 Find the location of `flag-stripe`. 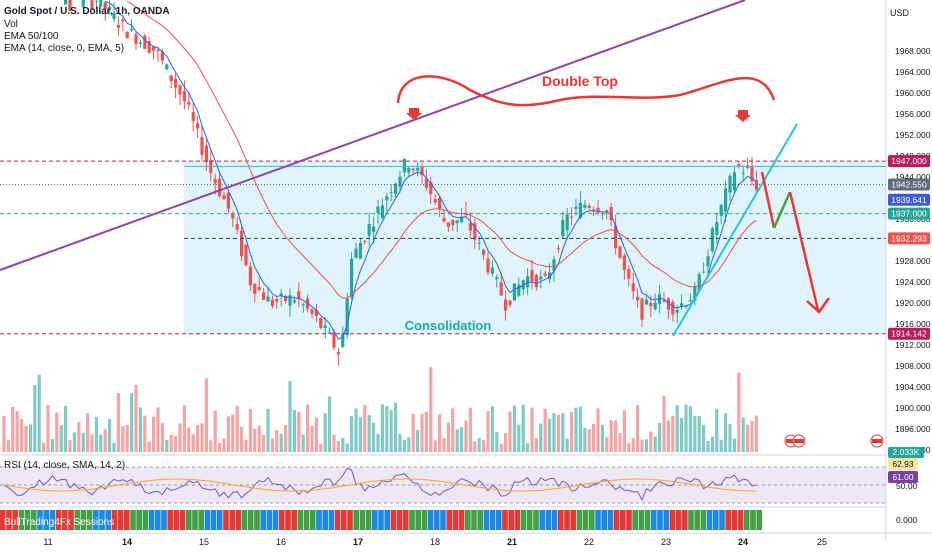

flag-stripe is located at coordinates (791, 441).